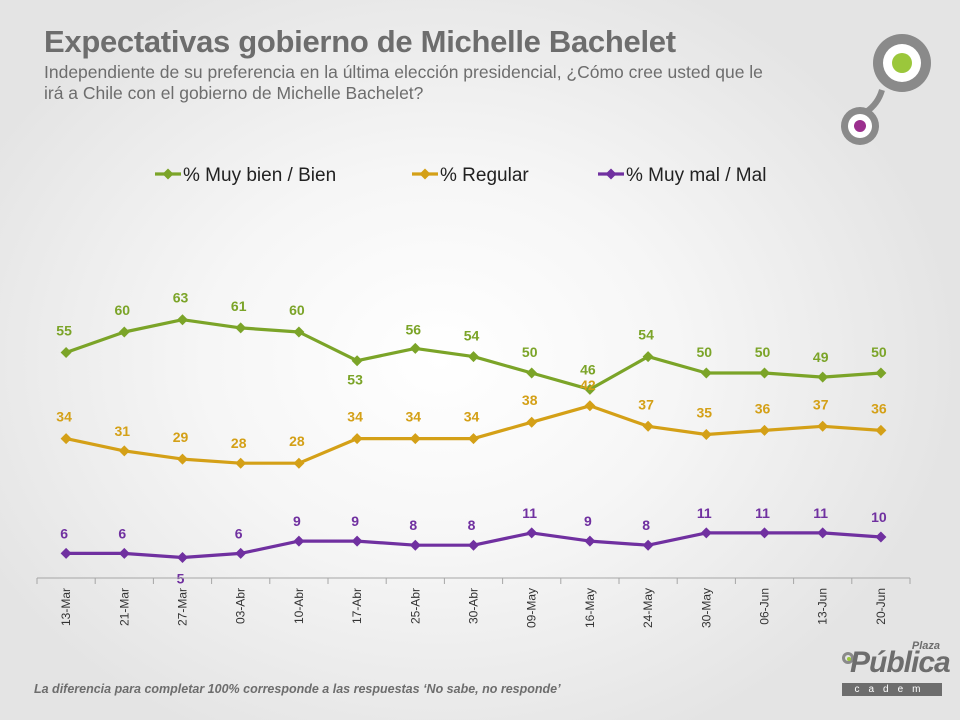  What do you see at coordinates (530, 400) in the screenshot?
I see `data-label: 38` at bounding box center [530, 400].